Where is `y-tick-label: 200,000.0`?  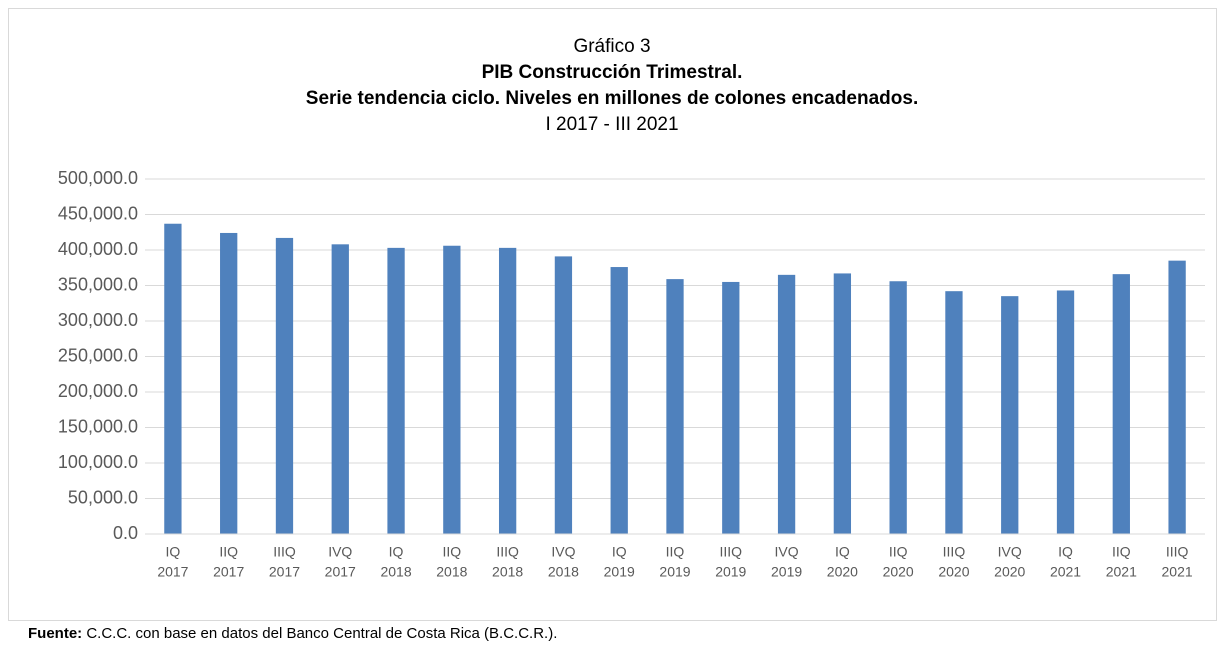
y-tick-label: 200,000.0 is located at coordinates (98, 391).